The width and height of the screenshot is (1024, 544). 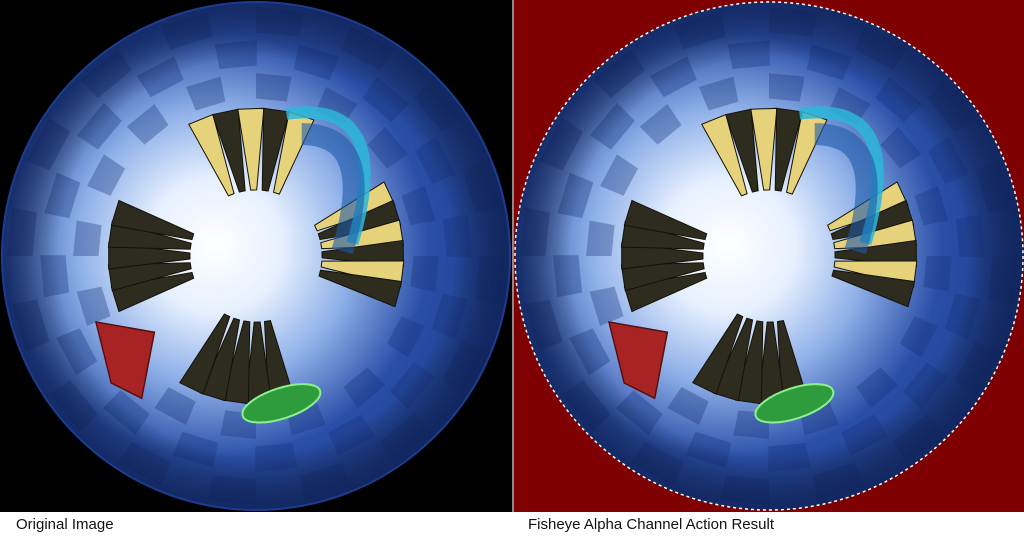 I want to click on result-image-caption: Fisheye Alpha Channel Action Result, so click(x=651, y=524).